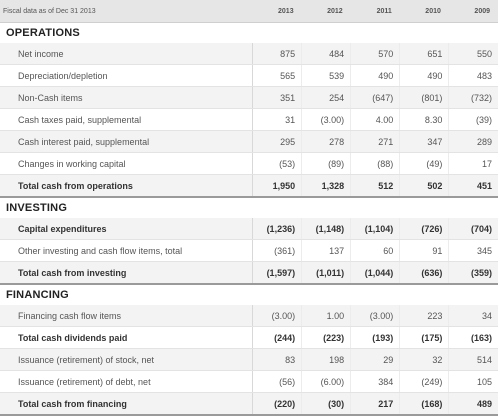  I want to click on value-cell: 345, so click(473, 250).